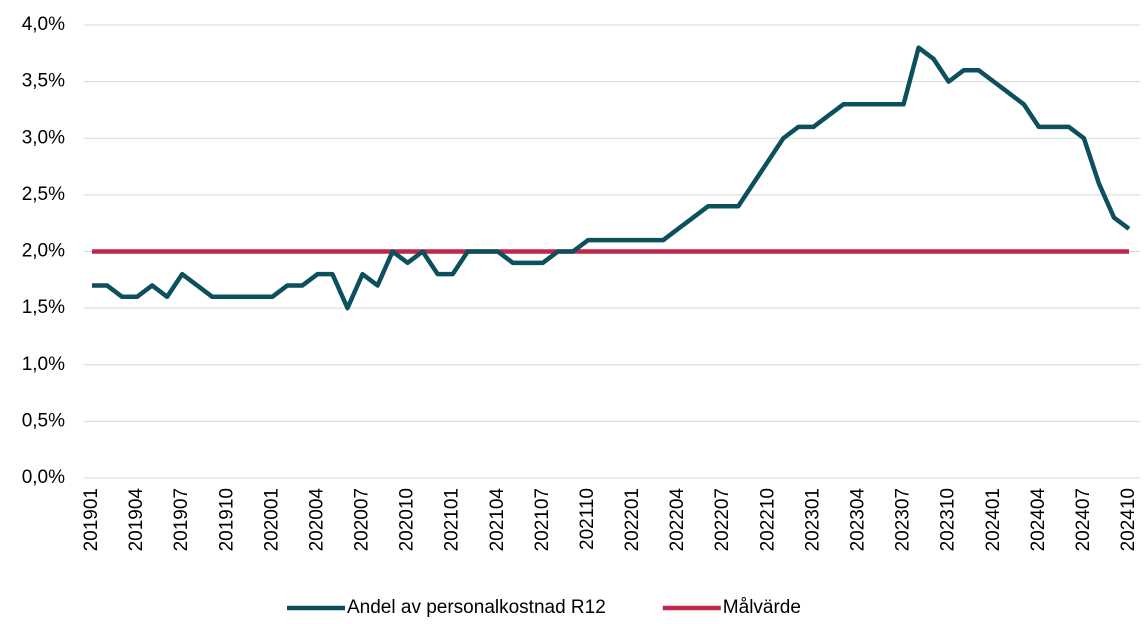 The height and width of the screenshot is (624, 1145). Describe the element at coordinates (542, 519) in the screenshot. I see `x-tick-label: 202107` at that location.